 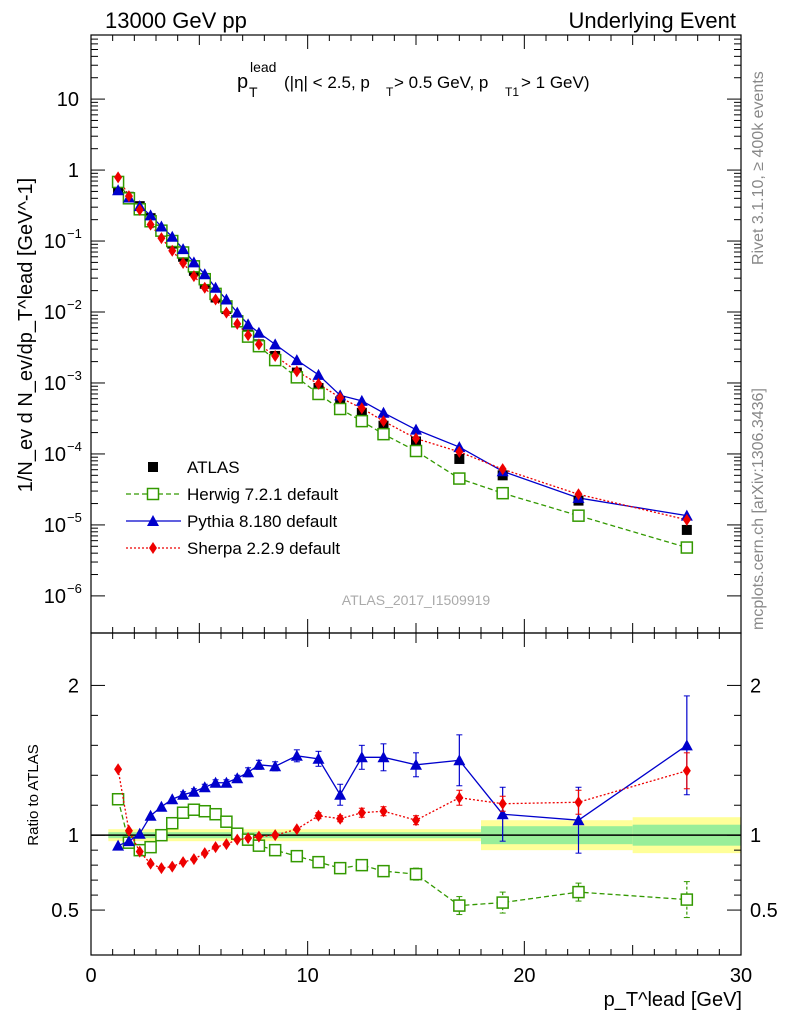 I want to click on legend-marker-atlas, so click(x=153, y=467).